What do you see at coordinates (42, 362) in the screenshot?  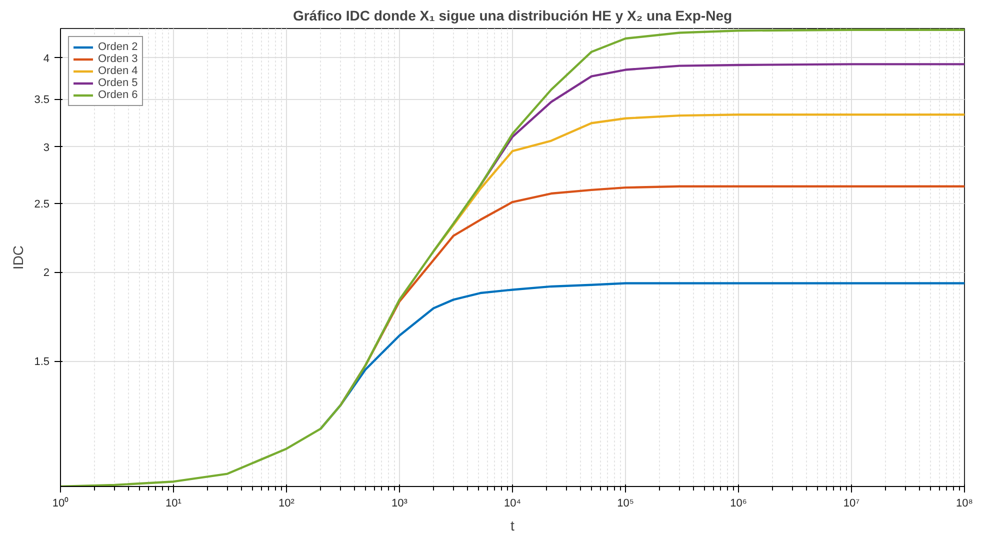 I see `y-tick-label: 1.5` at bounding box center [42, 362].